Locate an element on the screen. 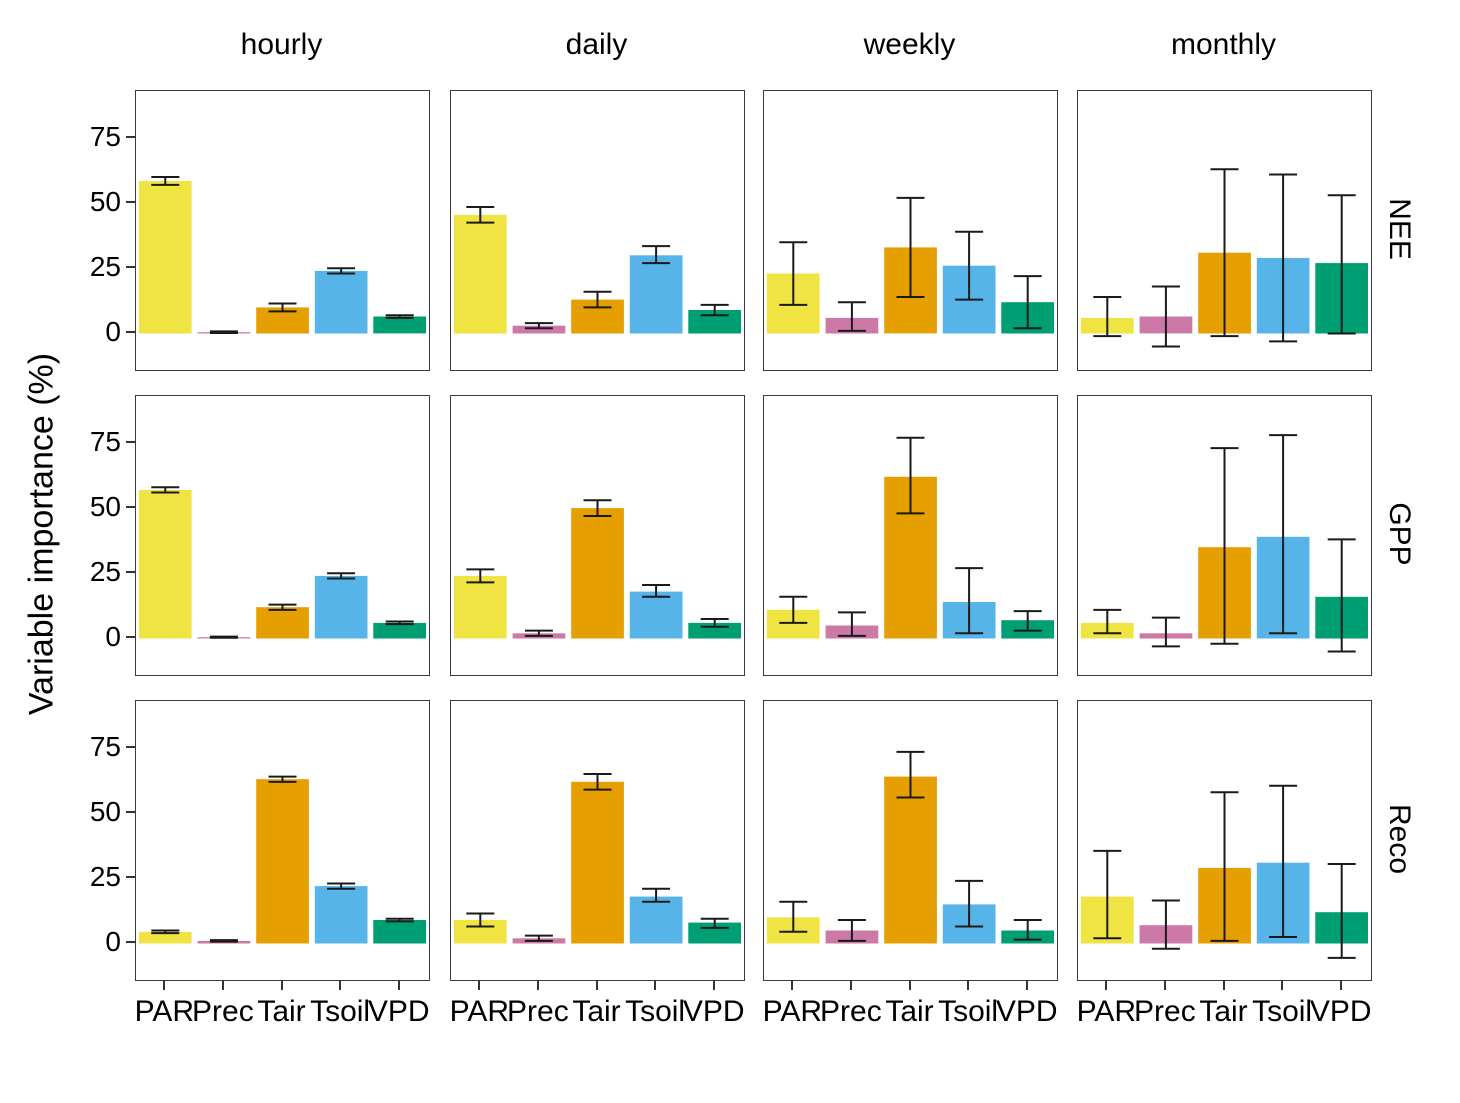 The width and height of the screenshot is (1460, 1103). panel-Reco-monthly is located at coordinates (1224, 840).